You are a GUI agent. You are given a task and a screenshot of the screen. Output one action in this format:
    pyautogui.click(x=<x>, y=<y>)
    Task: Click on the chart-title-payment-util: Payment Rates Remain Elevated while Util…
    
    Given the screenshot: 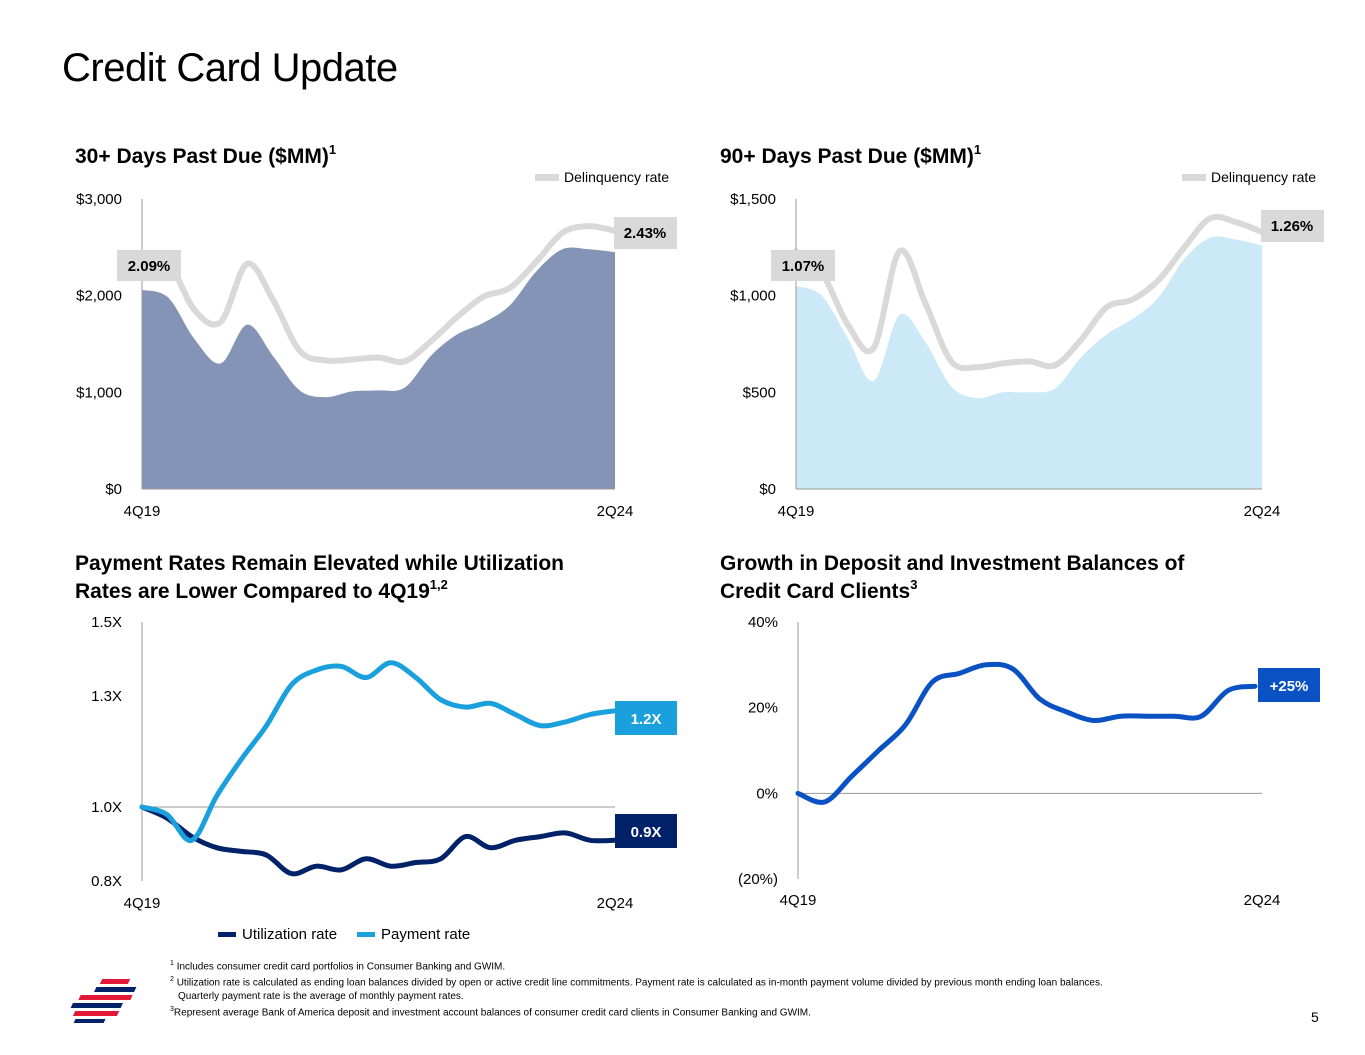 What is the action you would take?
    pyautogui.click(x=319, y=578)
    